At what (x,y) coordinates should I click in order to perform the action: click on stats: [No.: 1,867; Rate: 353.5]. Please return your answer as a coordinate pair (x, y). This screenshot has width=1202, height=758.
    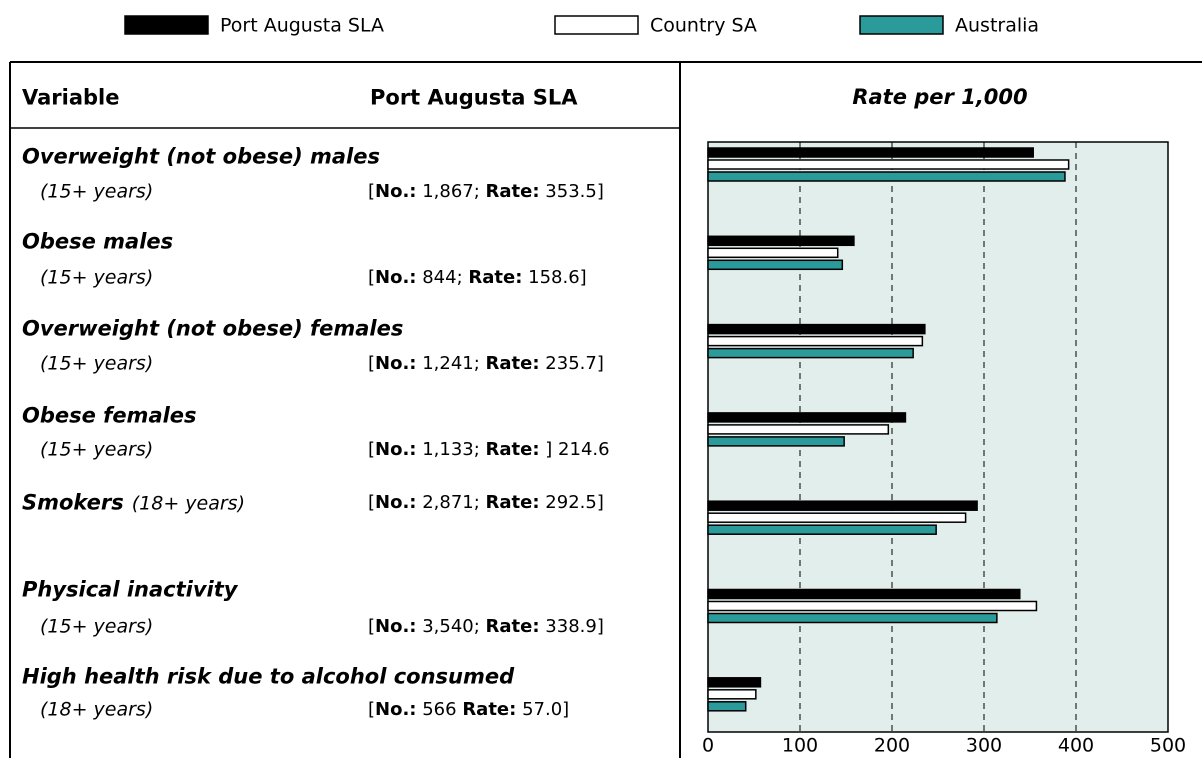
    Looking at the image, I should click on (486, 192).